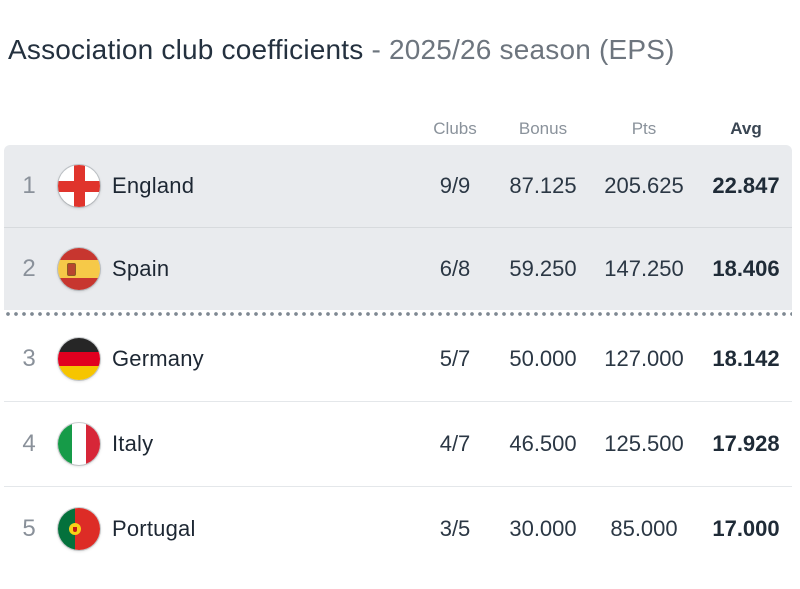 This screenshot has width=800, height=589. Describe the element at coordinates (455, 528) in the screenshot. I see `clubs-value: 3/5` at that location.